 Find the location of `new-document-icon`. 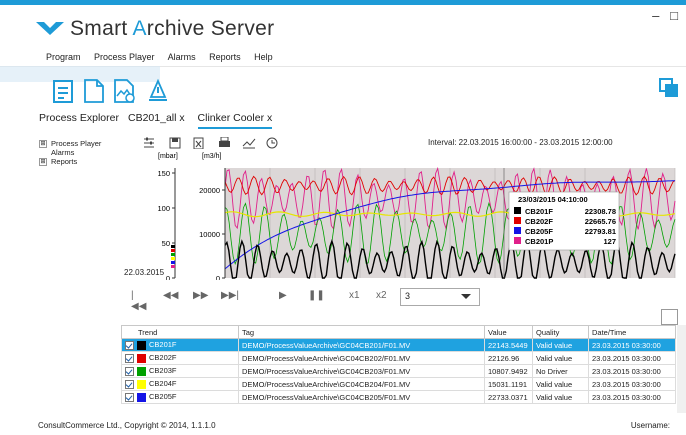

new-document-icon is located at coordinates (94, 91).